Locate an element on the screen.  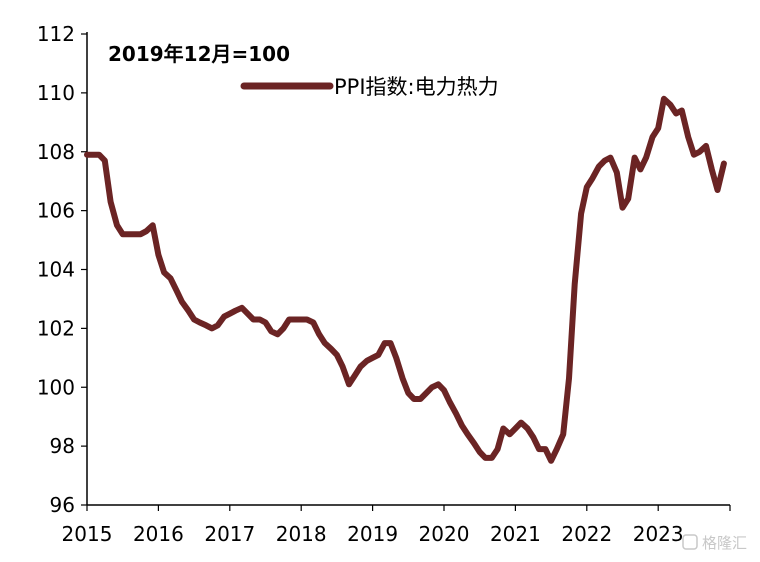
x-tick-label: 2015 is located at coordinates (87, 534).